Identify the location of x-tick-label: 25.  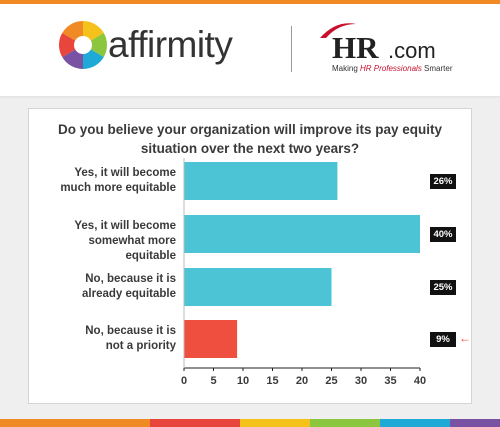
(331, 381).